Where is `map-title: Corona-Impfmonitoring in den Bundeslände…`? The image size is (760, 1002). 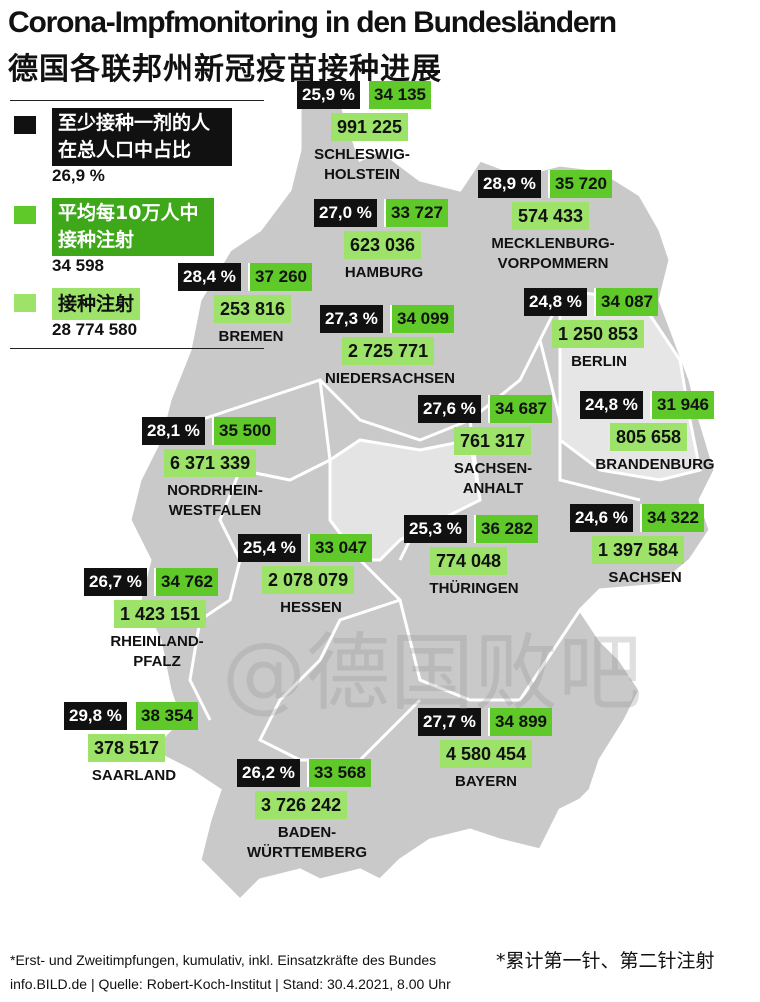
map-title: Corona-Impfmonitoring in den Bundeslände… is located at coordinates (312, 22).